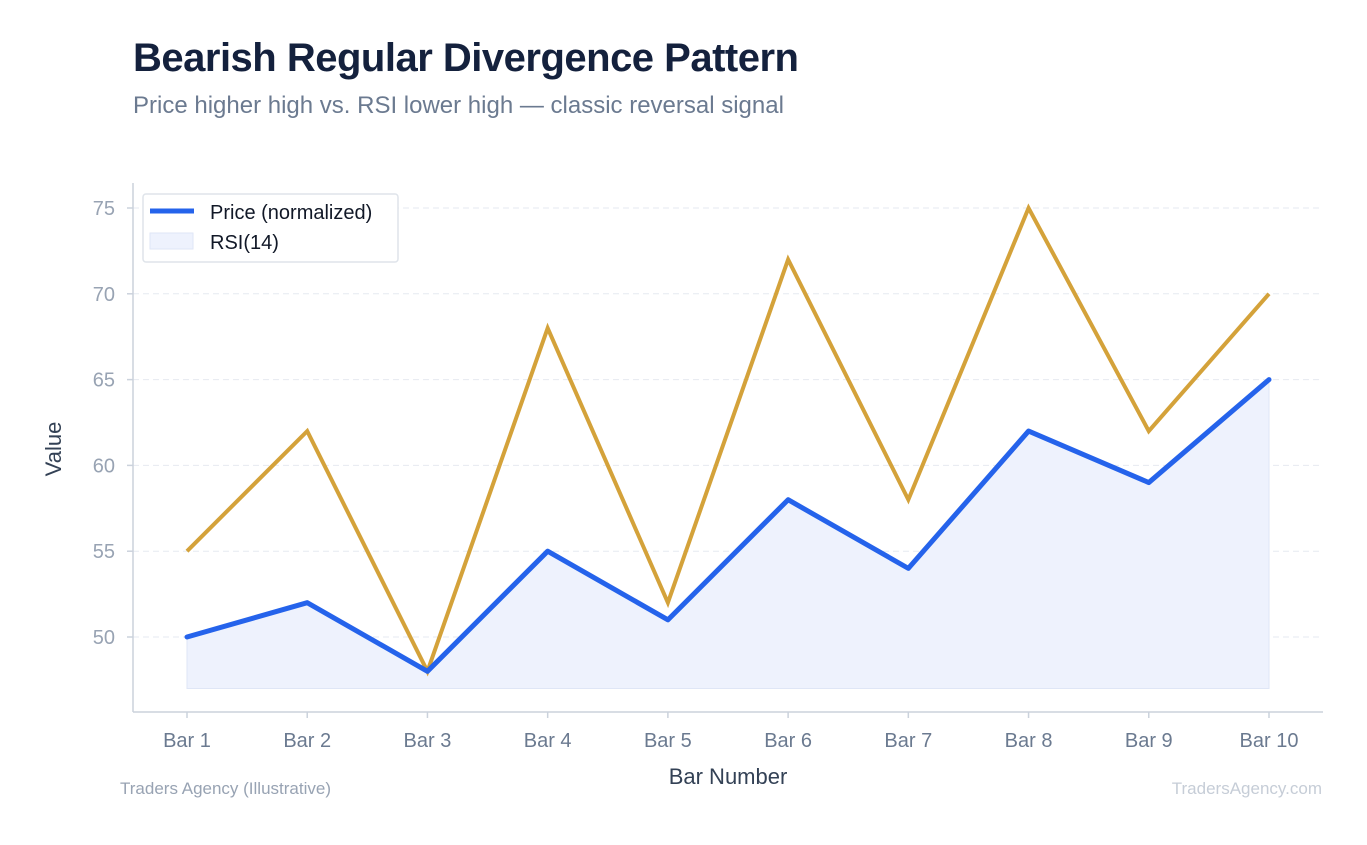  What do you see at coordinates (104, 381) in the screenshot?
I see `y-tick-label: 65` at bounding box center [104, 381].